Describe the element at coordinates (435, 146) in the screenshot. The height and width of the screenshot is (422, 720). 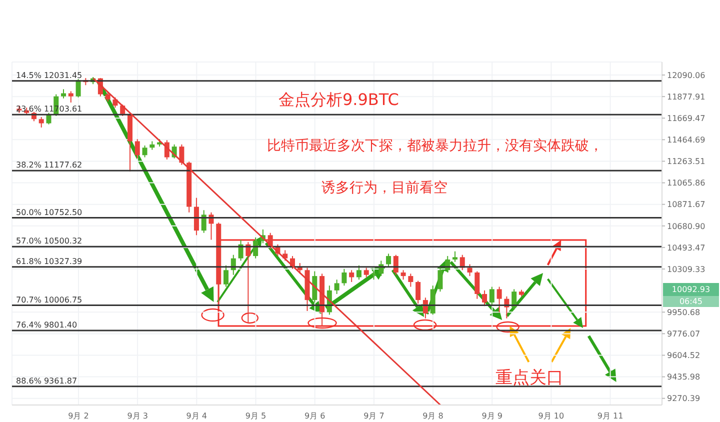
I see `annotation: 比特币最近多次下探，都被暴力拉升，没有实体跌破，` at that location.